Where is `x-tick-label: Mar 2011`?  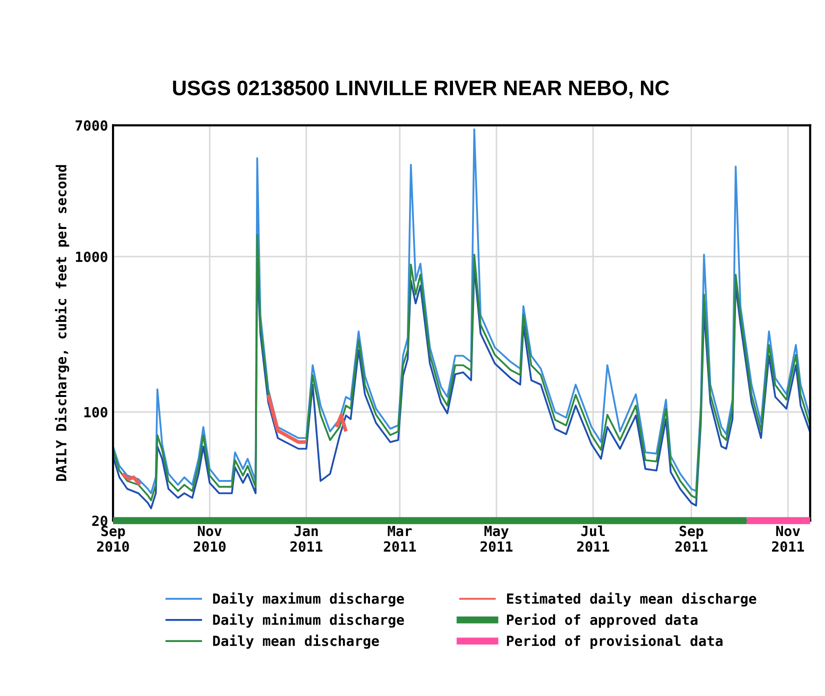
x-tick-label: Mar 2011 is located at coordinates (400, 539).